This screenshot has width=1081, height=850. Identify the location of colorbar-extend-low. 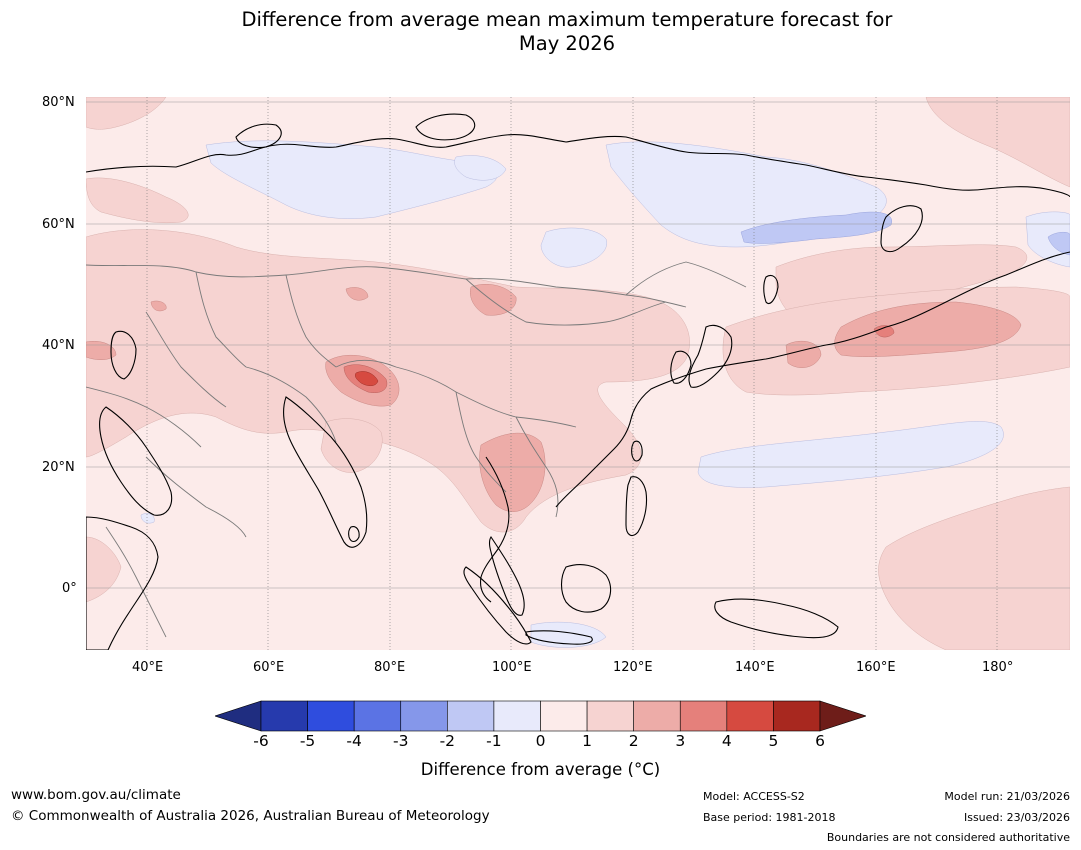
(238, 716).